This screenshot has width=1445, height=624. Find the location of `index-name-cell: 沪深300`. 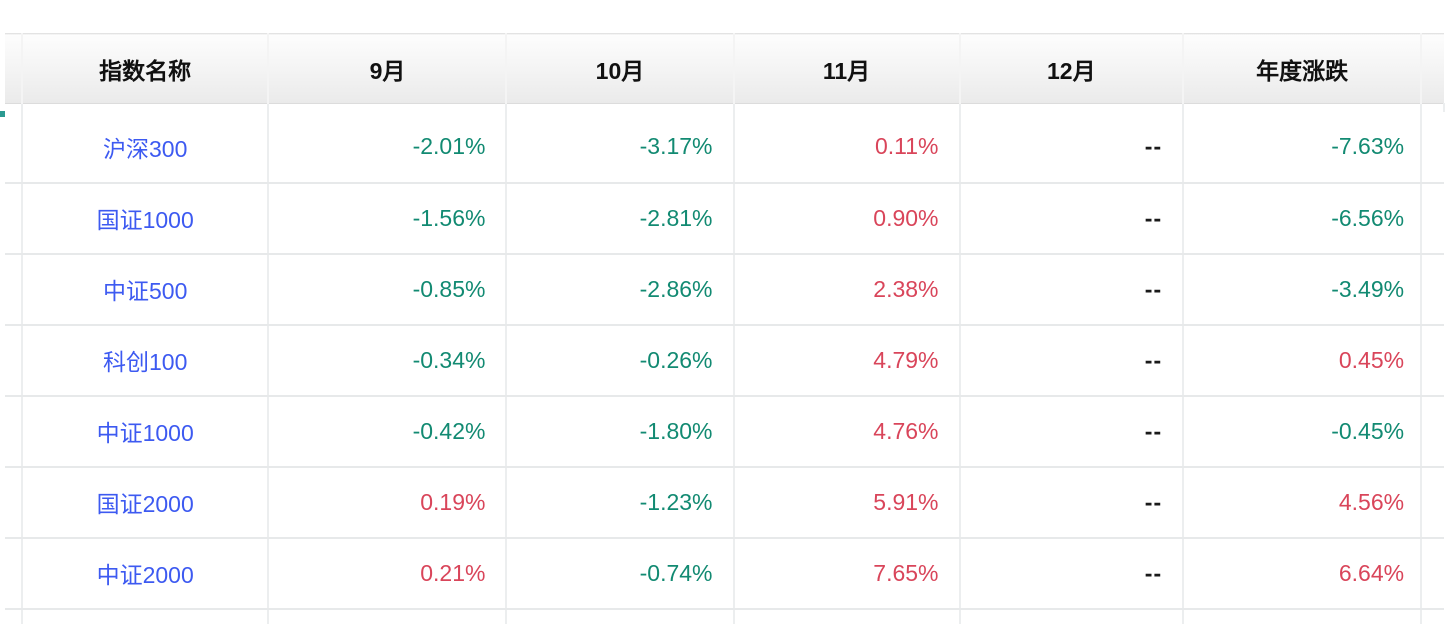

index-name-cell: 沪深300 is located at coordinates (145, 147).